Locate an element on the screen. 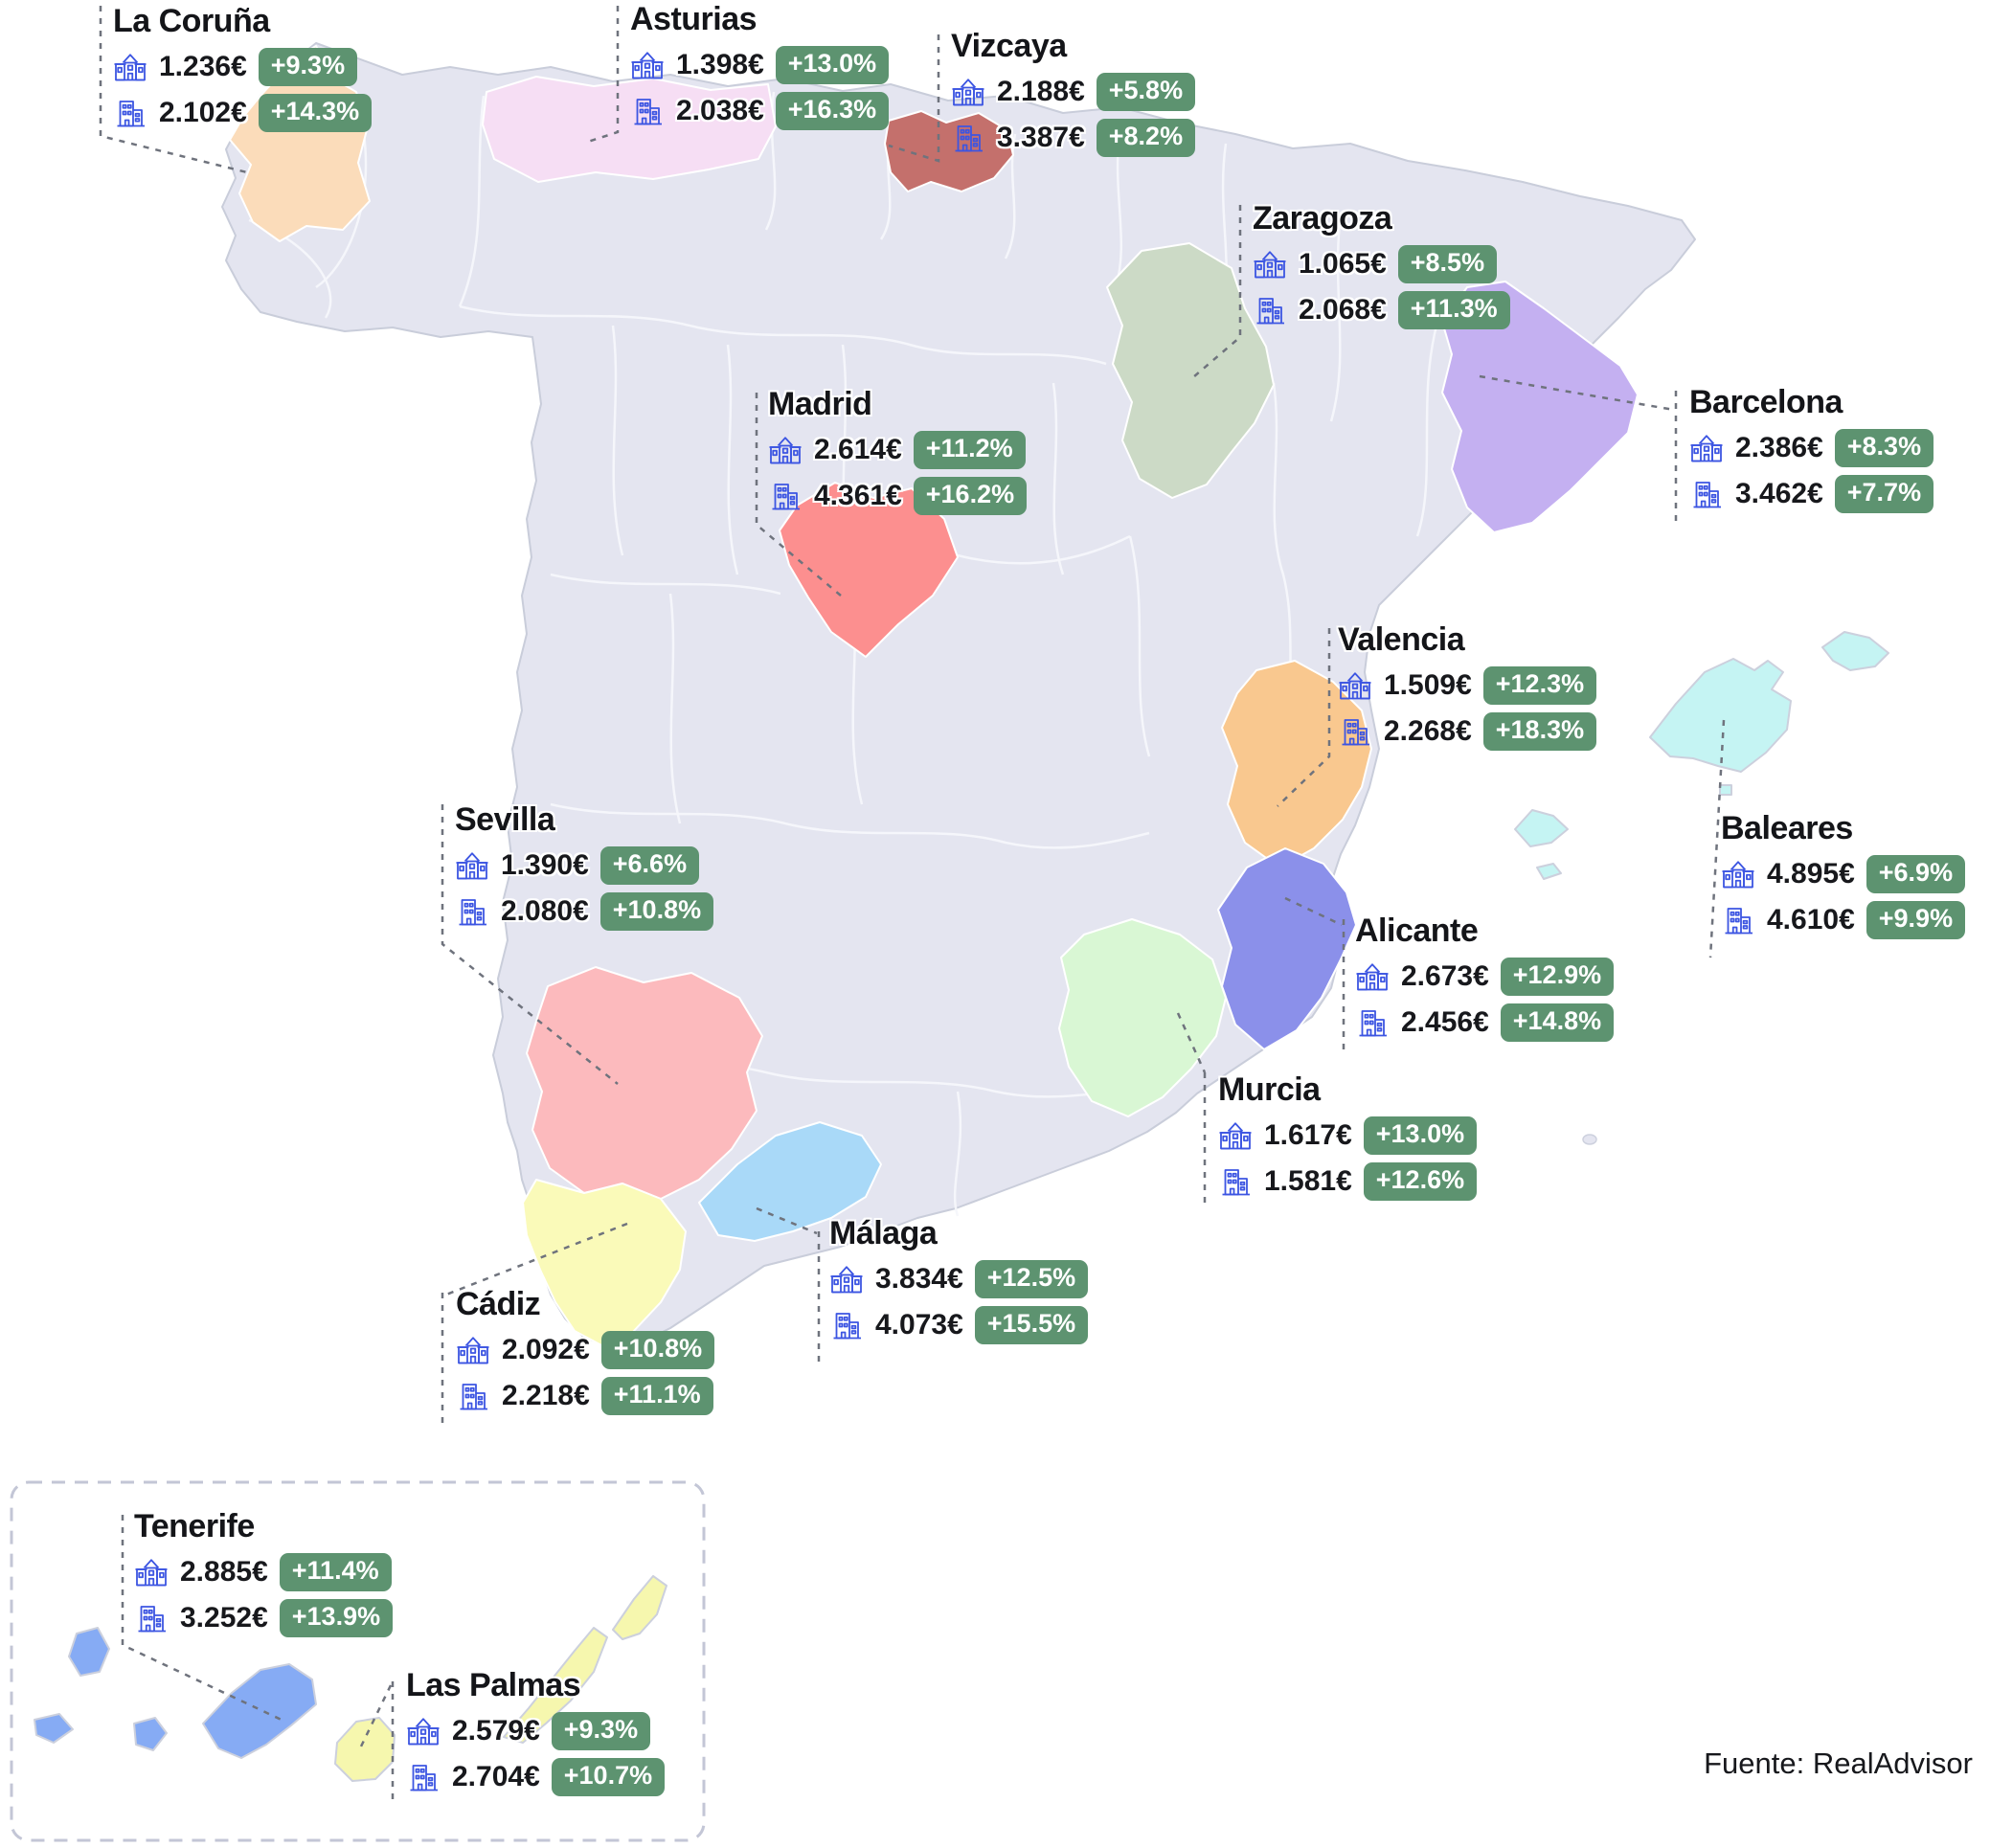 Image resolution: width=1990 pixels, height=1848 pixels. house-change-badge: +11.2% is located at coordinates (970, 450).